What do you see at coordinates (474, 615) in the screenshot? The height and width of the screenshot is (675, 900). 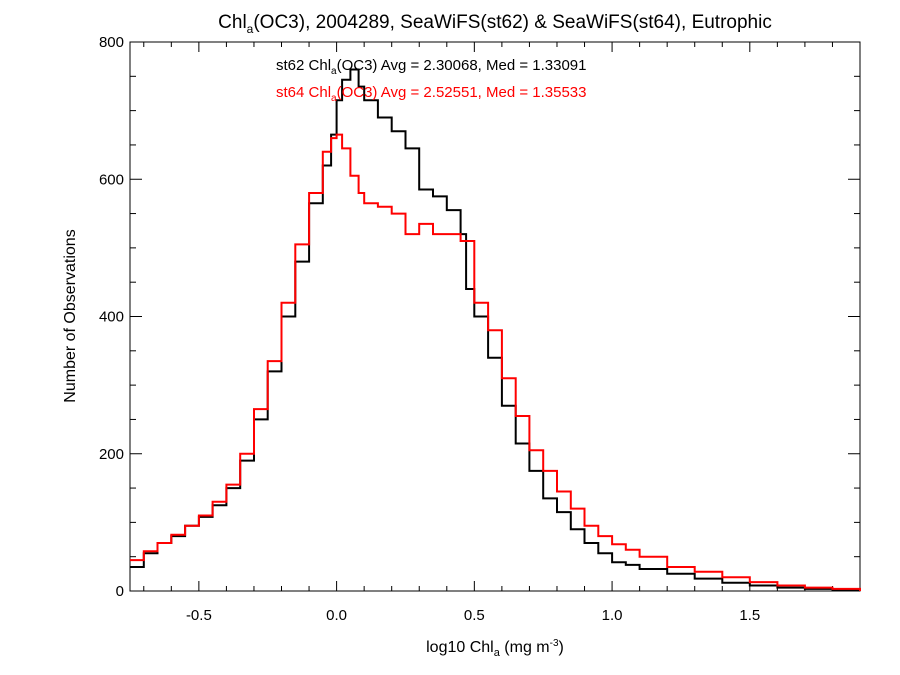 I see `x-tick-label: 0.5` at bounding box center [474, 615].